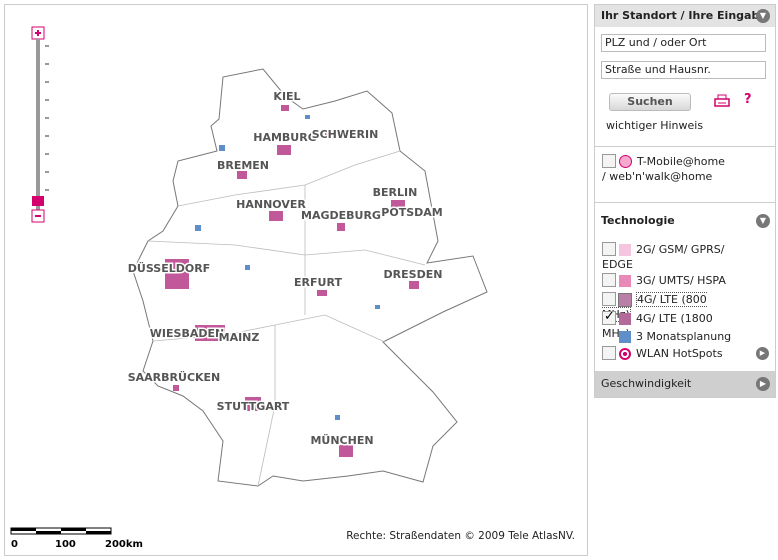 The width and height of the screenshot is (778, 560). Describe the element at coordinates (655, 125) in the screenshot. I see `note-link: wichtiger Hinweis` at that location.